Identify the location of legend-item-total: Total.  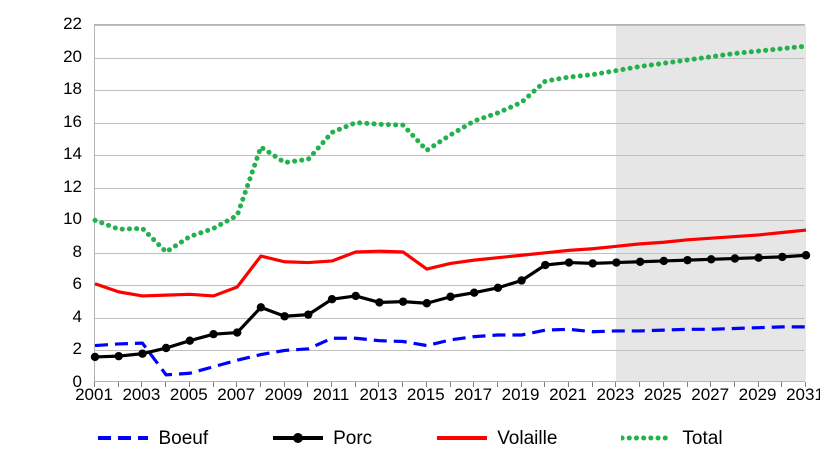
(672, 438).